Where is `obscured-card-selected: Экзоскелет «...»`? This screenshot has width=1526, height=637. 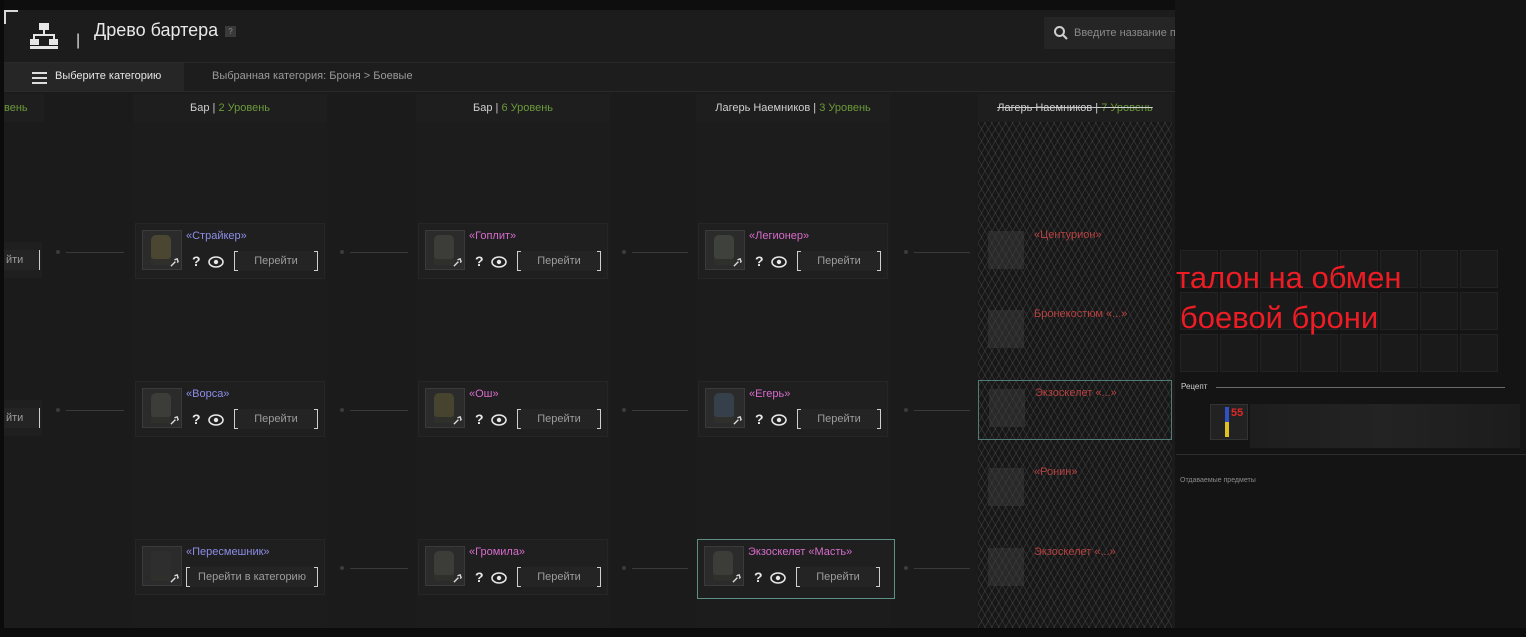 obscured-card-selected: Экзоскелет «...» is located at coordinates (1075, 410).